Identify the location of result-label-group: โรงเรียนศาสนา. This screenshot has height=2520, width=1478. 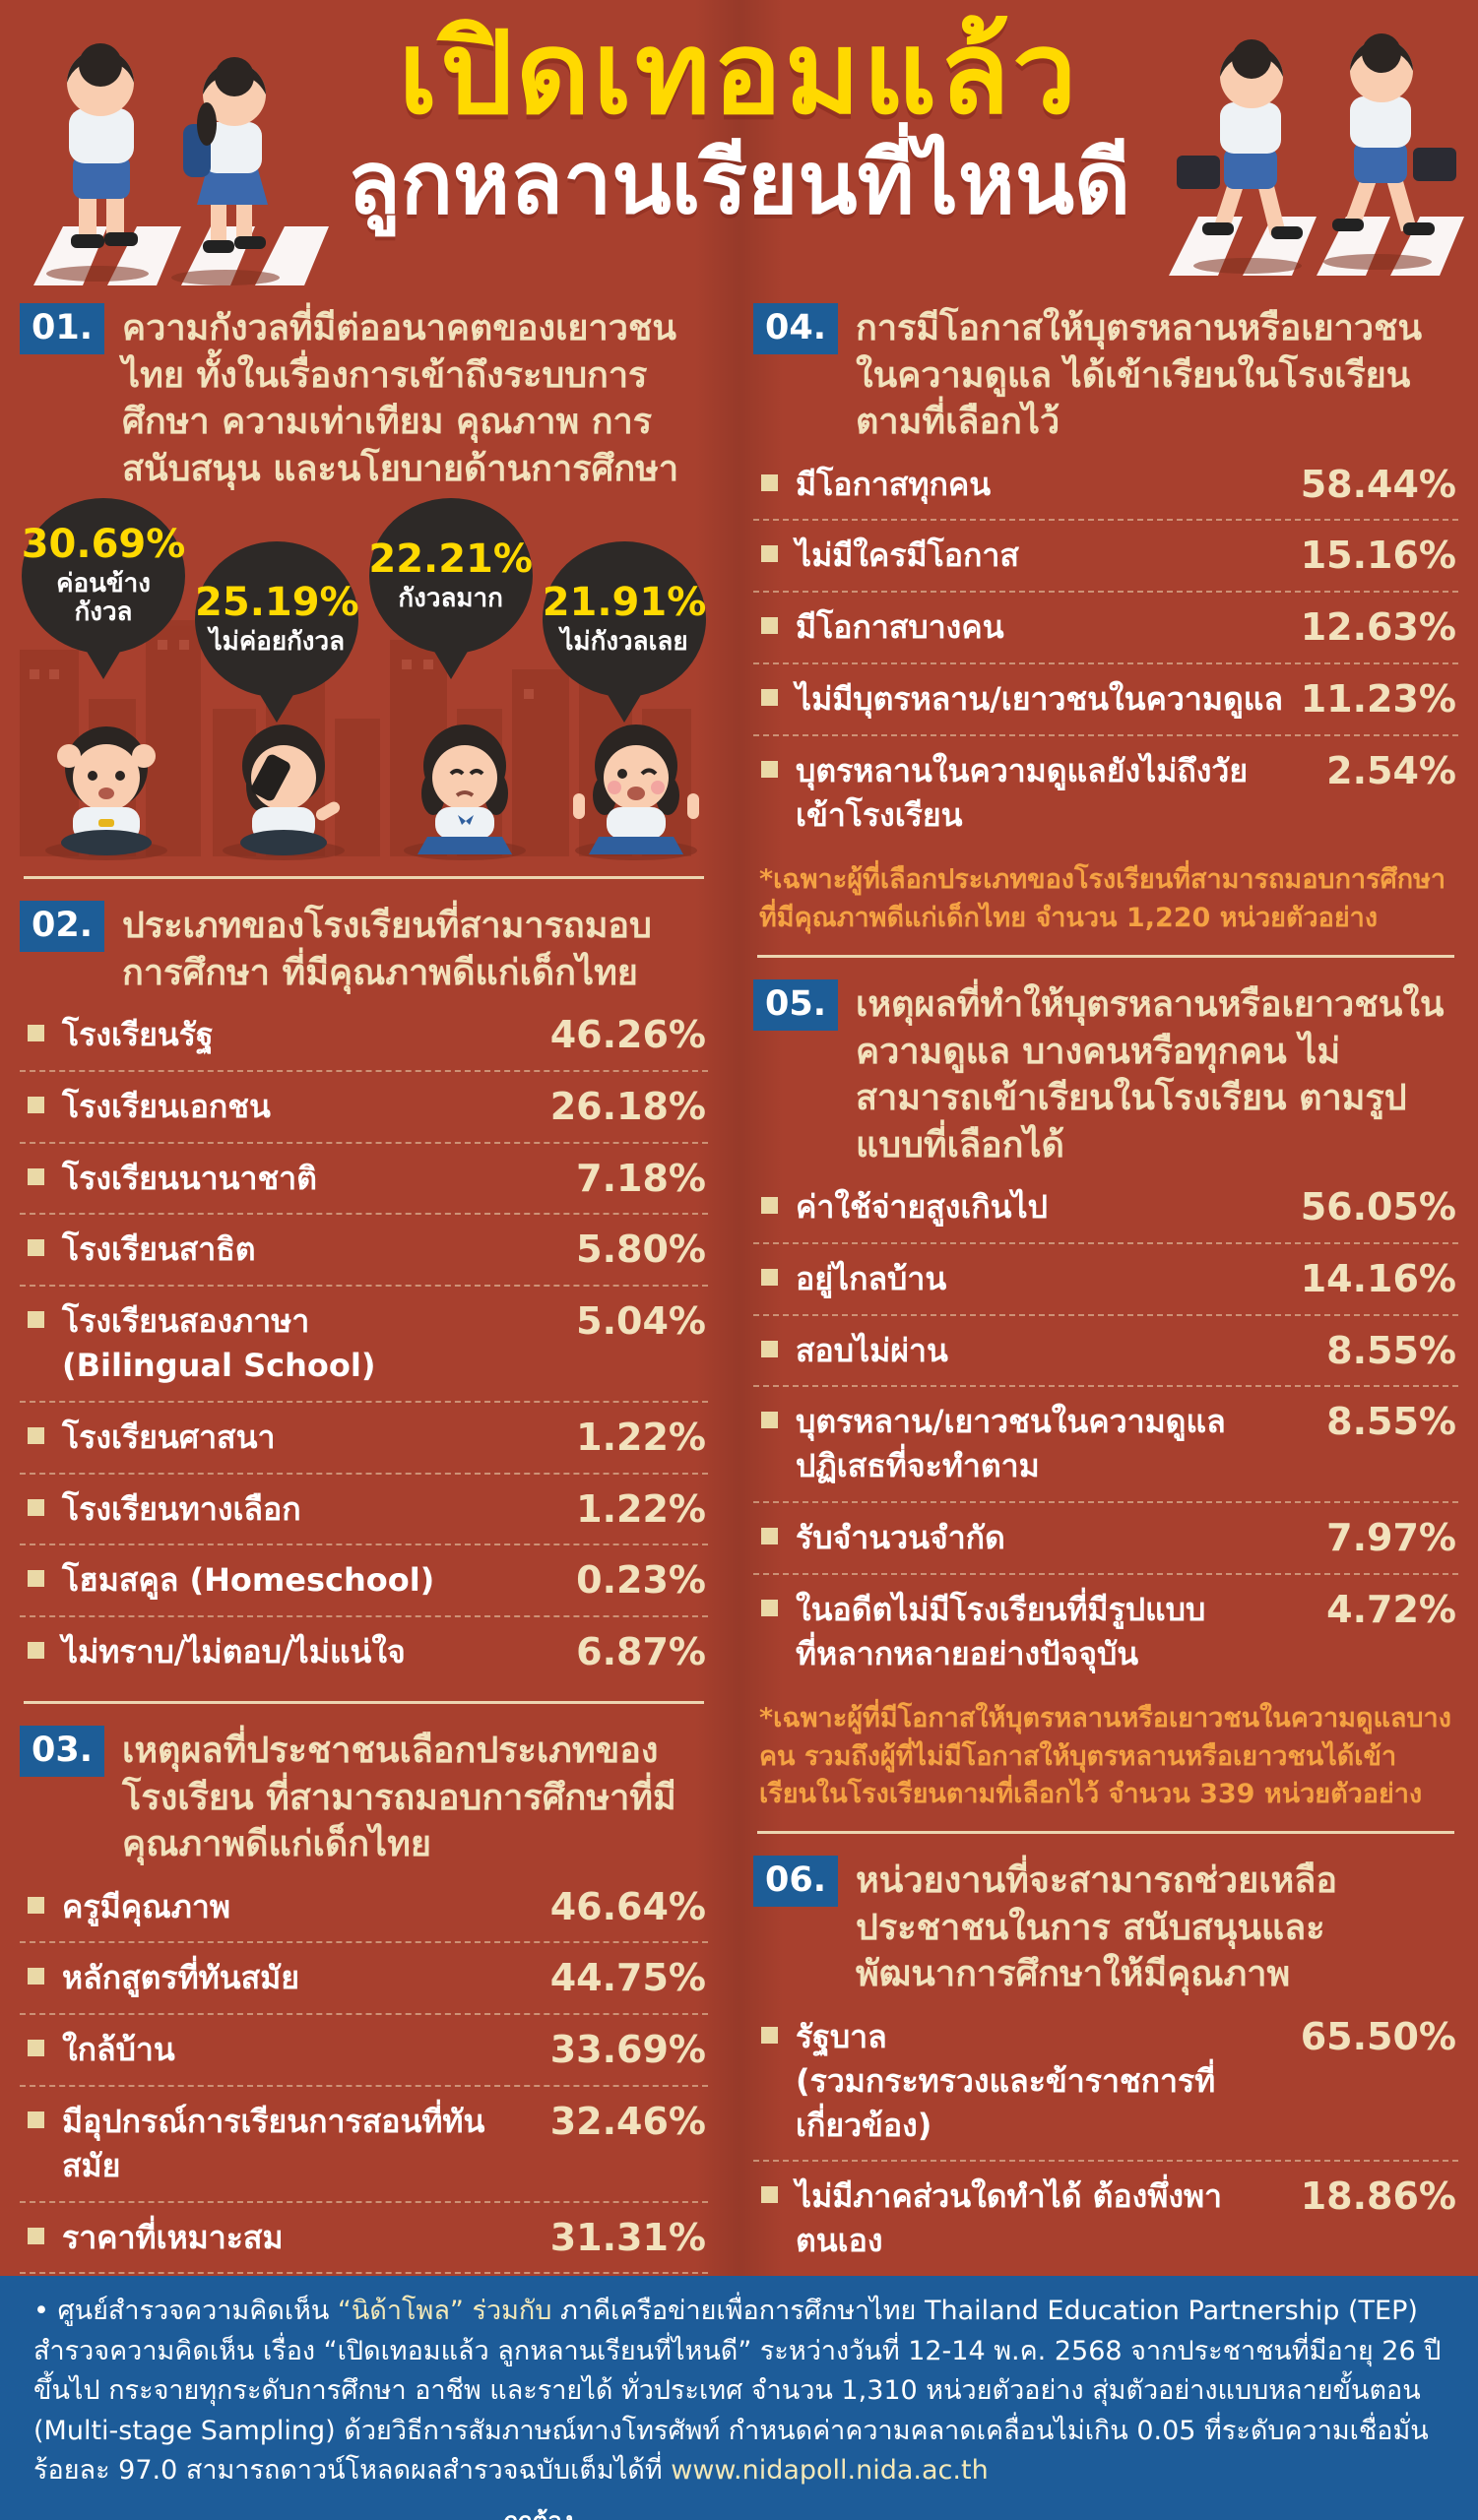
(311, 1438).